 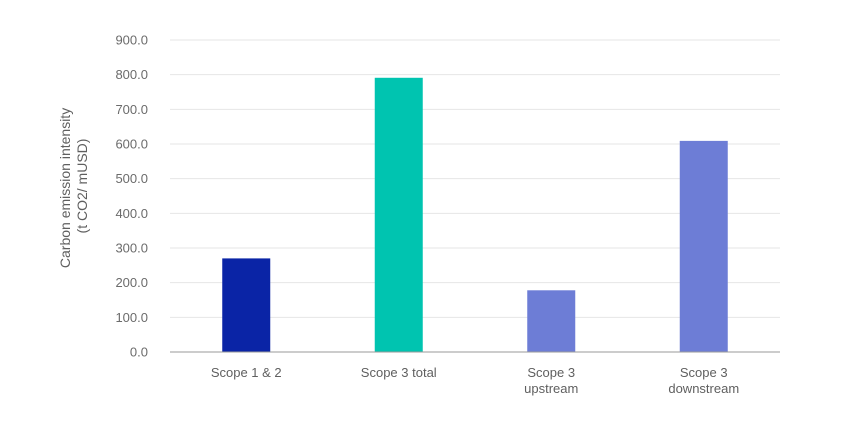 What do you see at coordinates (65, 188) in the screenshot?
I see `y-axis-title-line-1: Carbon emission intensity` at bounding box center [65, 188].